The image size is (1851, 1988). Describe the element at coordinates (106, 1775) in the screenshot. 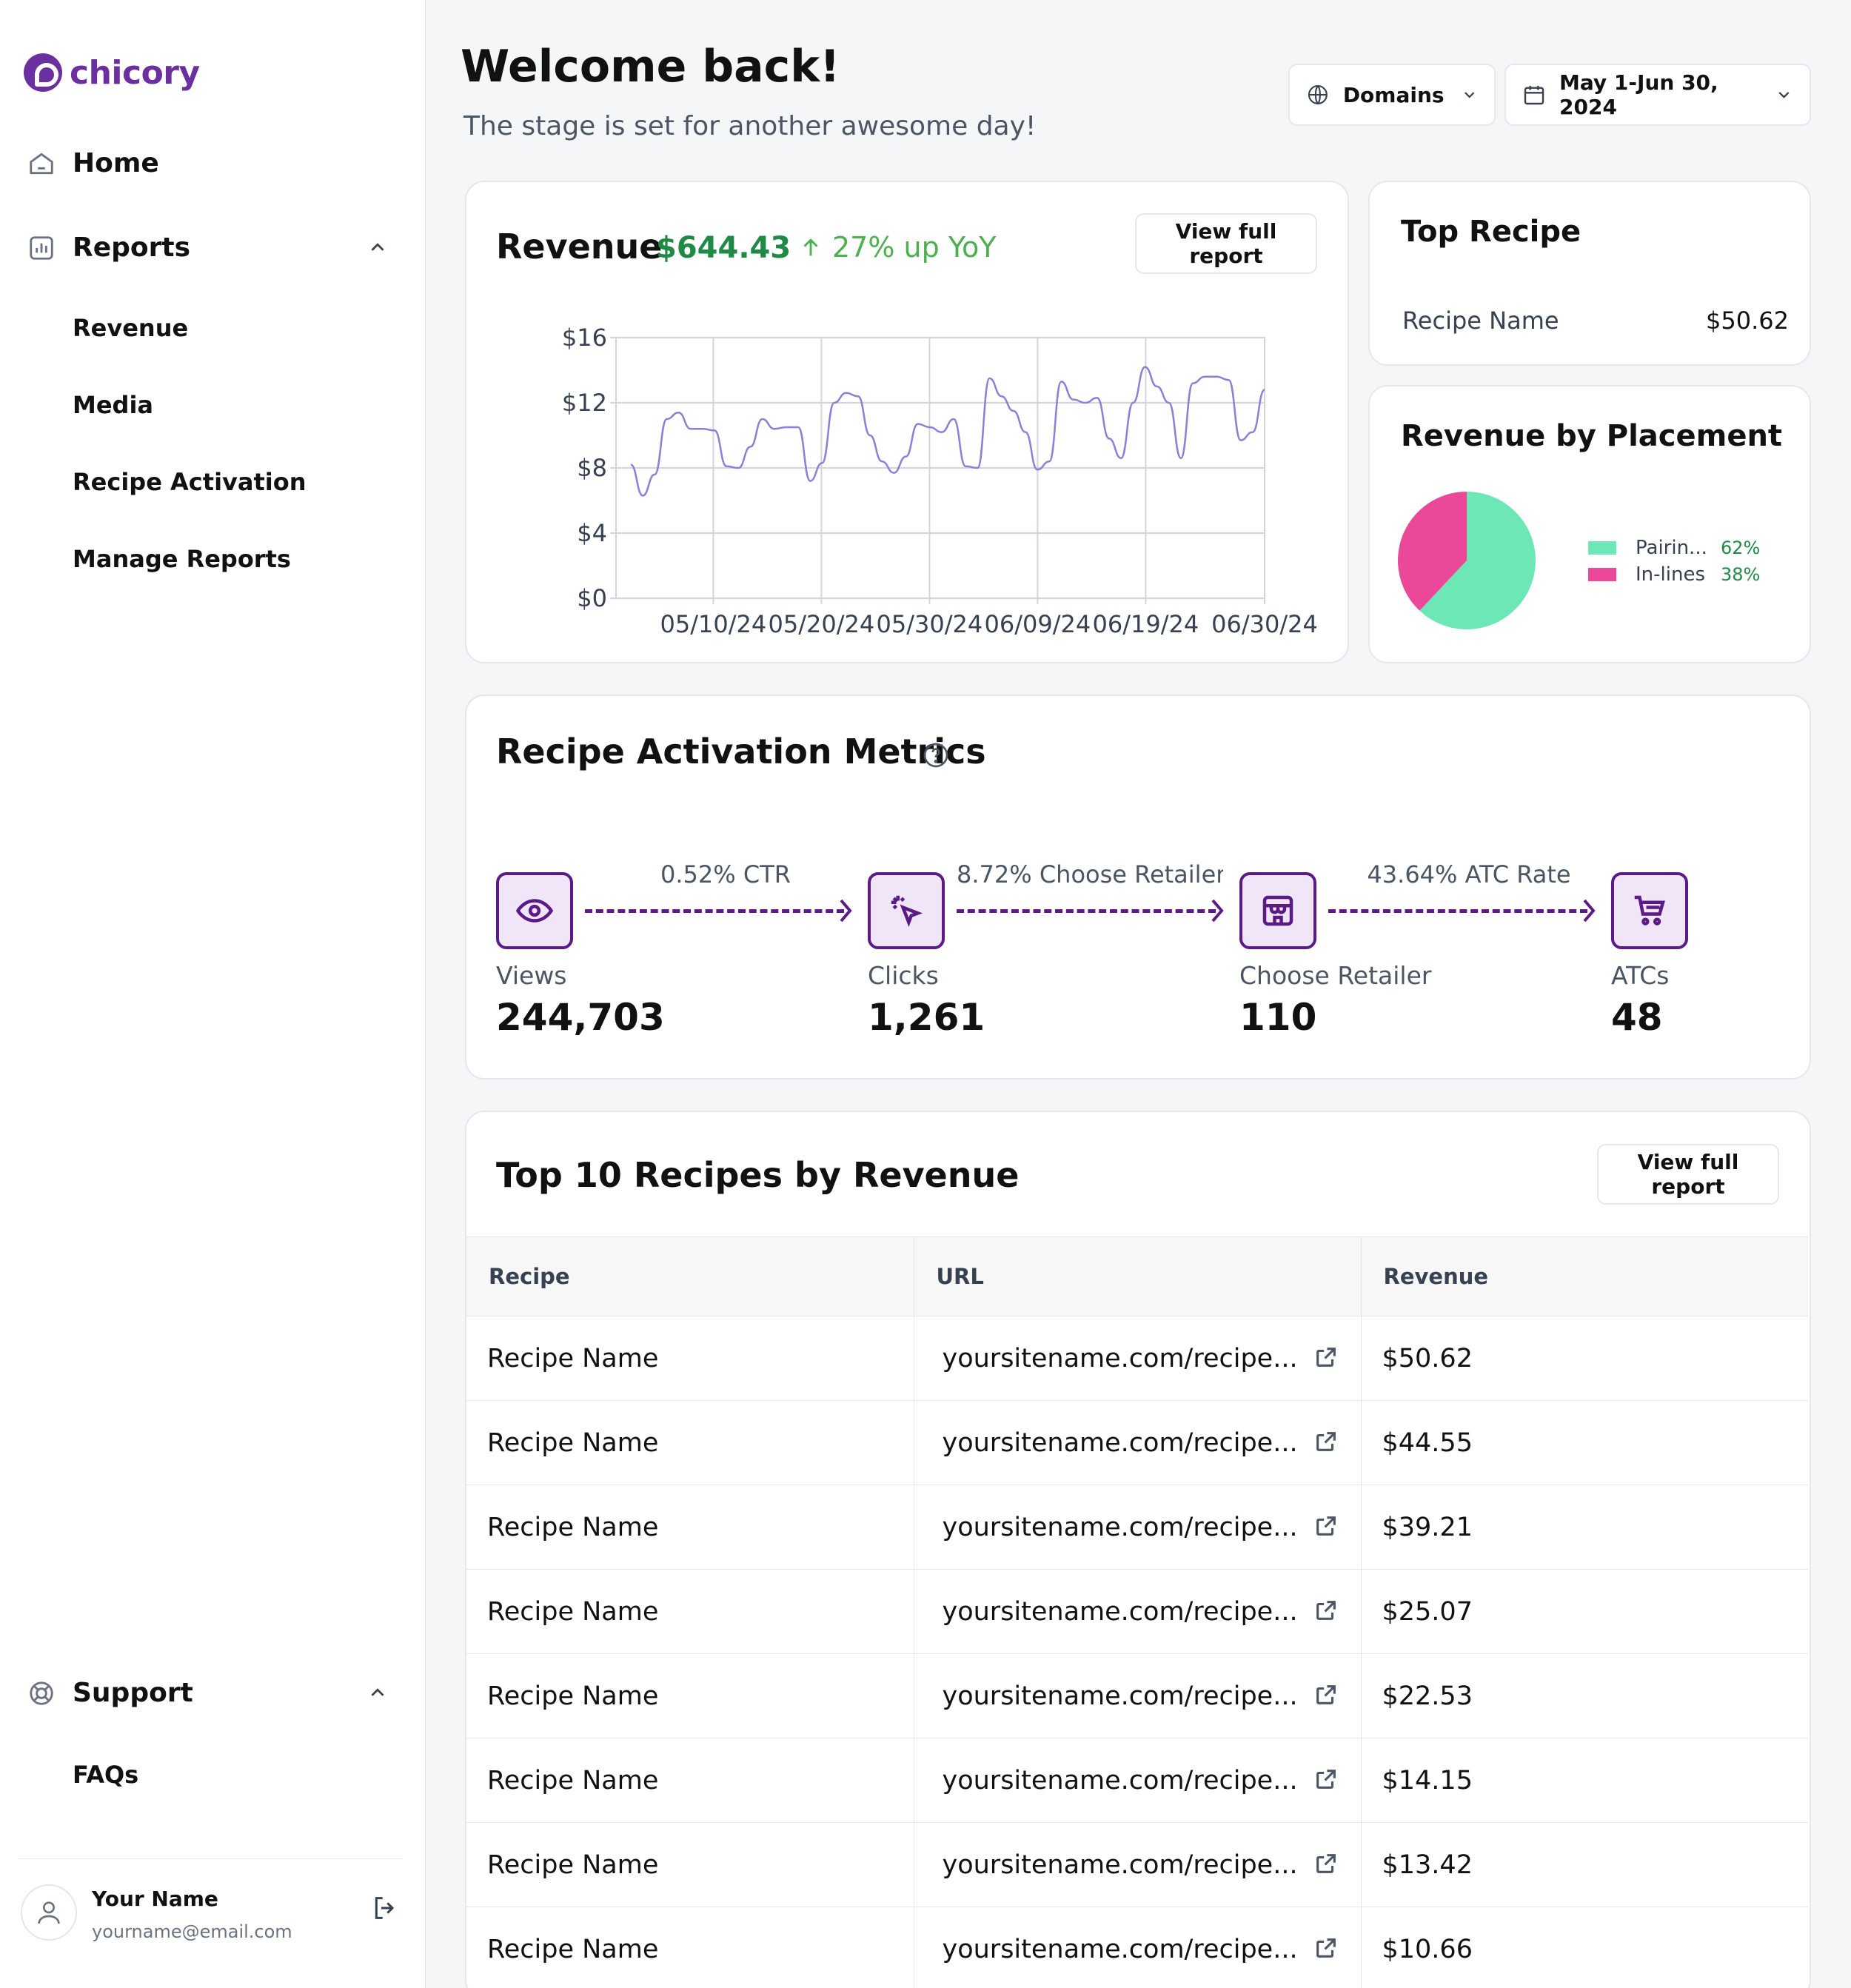

I see `sidebar-subitem-faqs: FAQs` at that location.